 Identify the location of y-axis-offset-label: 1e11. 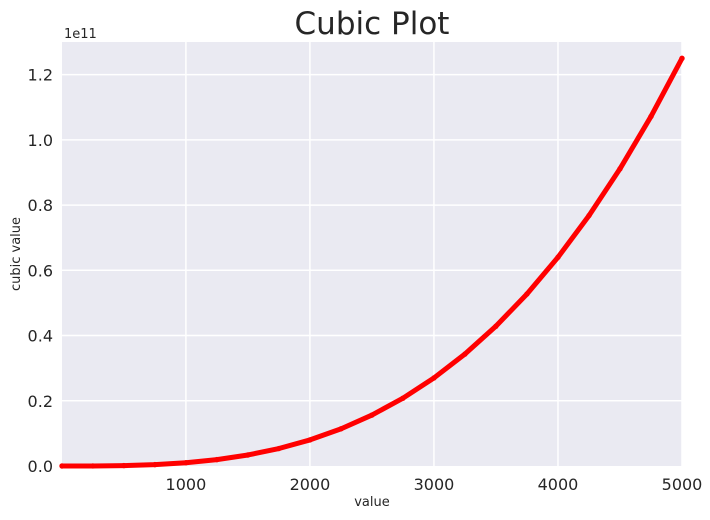
(80, 34).